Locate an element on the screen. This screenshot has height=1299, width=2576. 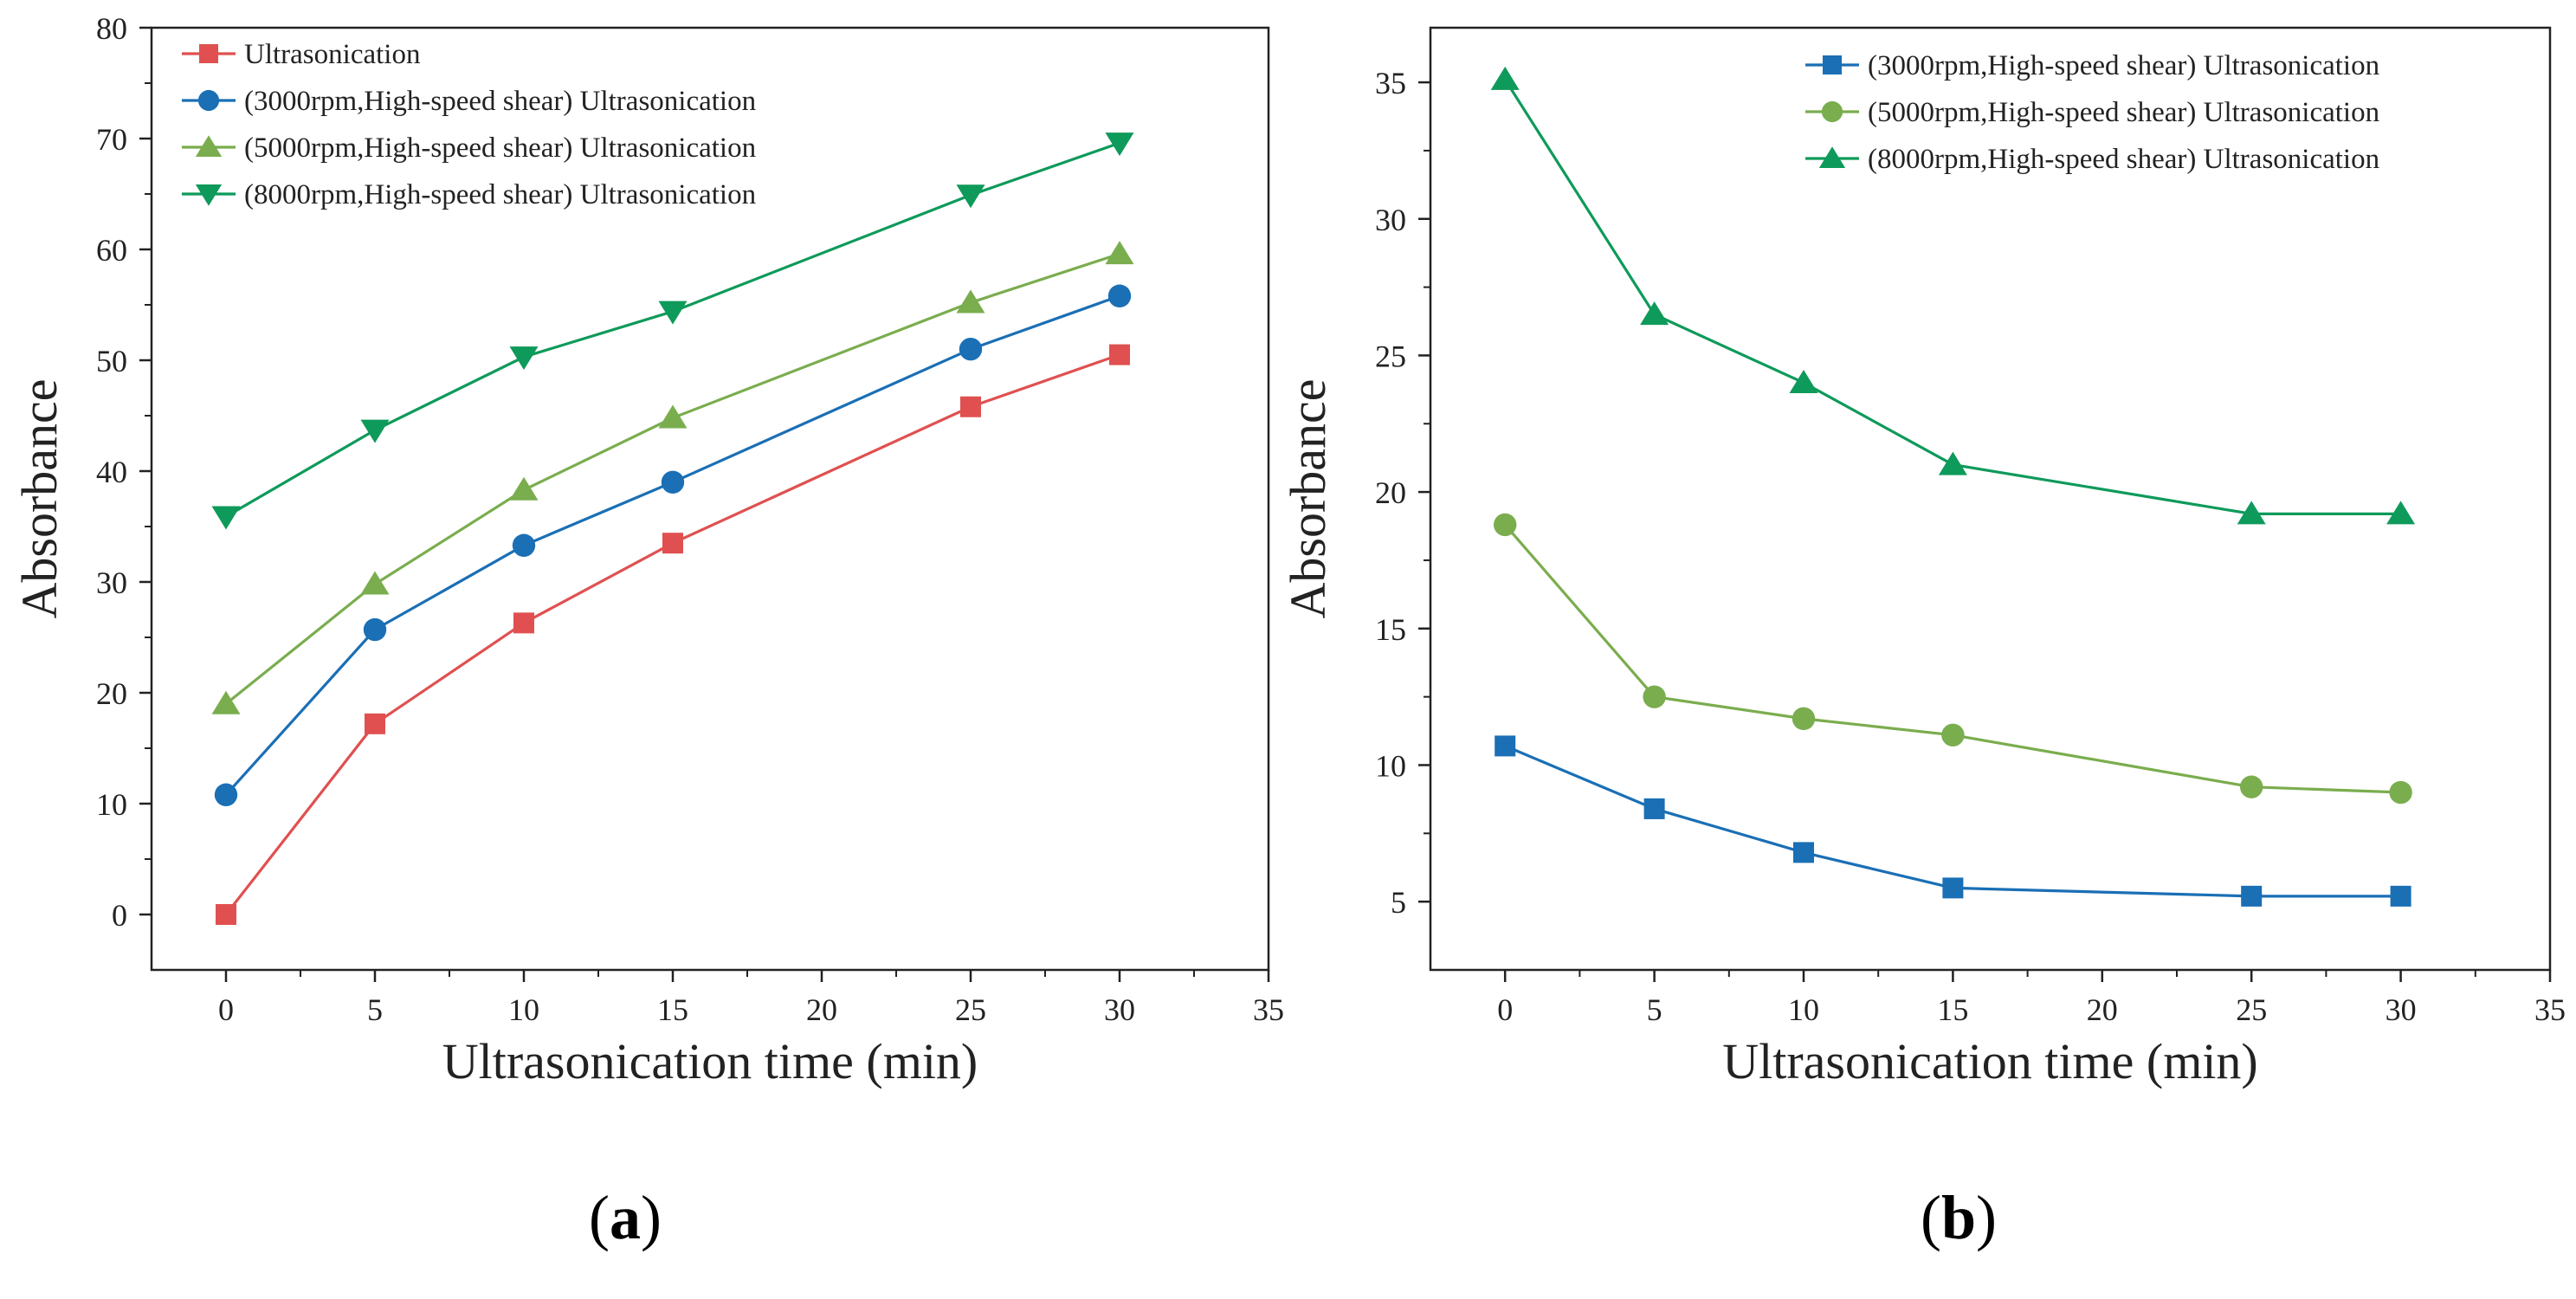
y-tick-label: 5 is located at coordinates (1399, 902).